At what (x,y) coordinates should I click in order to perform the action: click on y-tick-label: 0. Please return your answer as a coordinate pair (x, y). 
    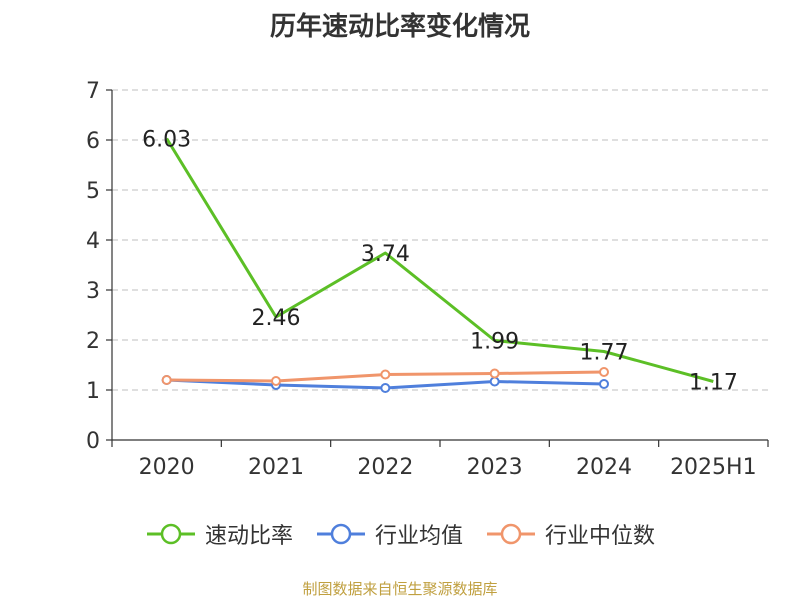
    Looking at the image, I should click on (93, 441).